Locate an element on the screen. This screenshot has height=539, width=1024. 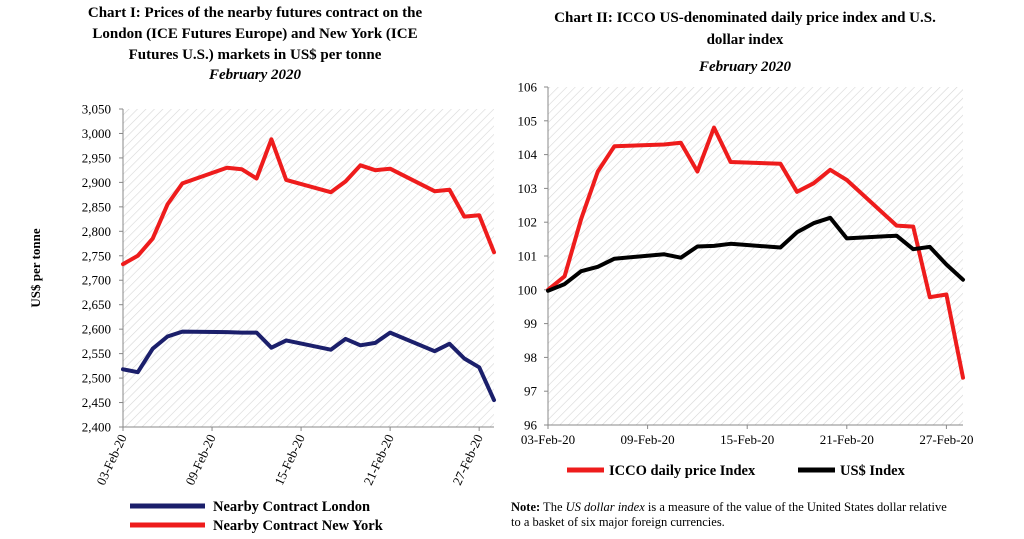
note-emphasis: US dollar index is located at coordinates (605, 507).